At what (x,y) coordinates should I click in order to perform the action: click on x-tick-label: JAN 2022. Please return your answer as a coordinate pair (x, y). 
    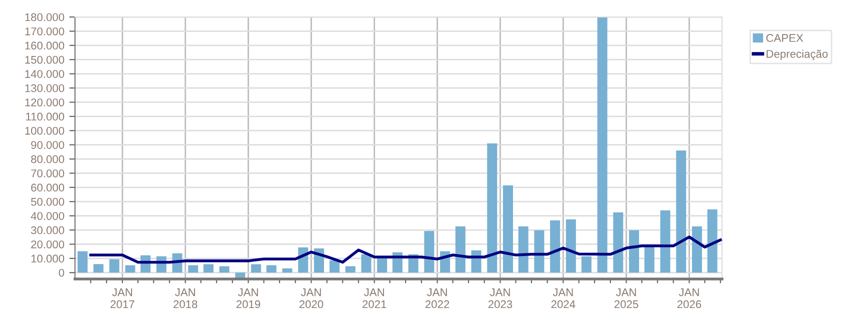
    Looking at the image, I should click on (438, 298).